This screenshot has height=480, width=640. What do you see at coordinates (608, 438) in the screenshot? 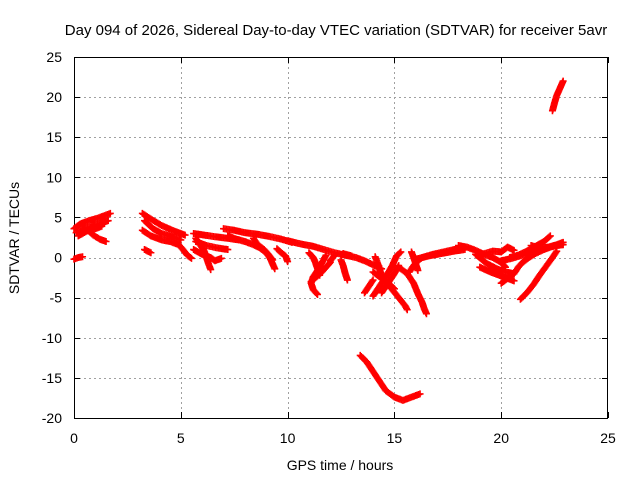
I see `x-tick-label: 25` at bounding box center [608, 438].